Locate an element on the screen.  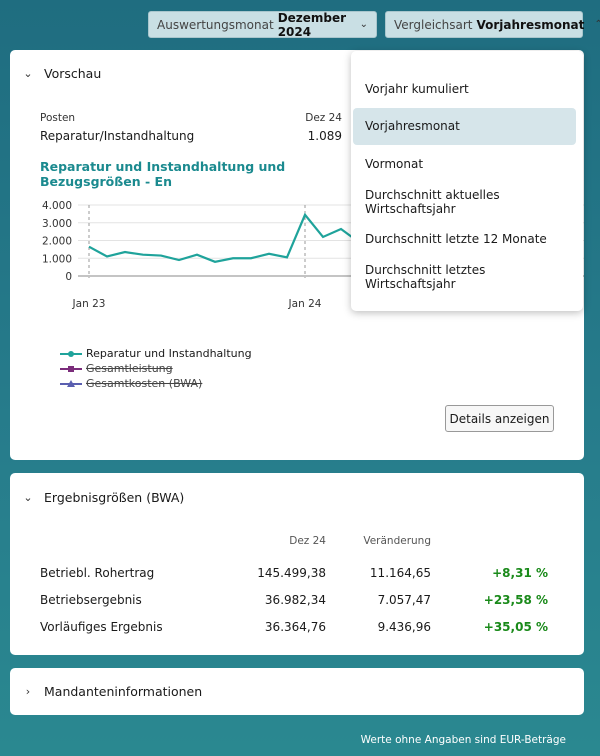
line-chart: 4.000 3.000 2.000 1.000 0 Jan 23 Jan 24 is located at coordinates (313, 255).